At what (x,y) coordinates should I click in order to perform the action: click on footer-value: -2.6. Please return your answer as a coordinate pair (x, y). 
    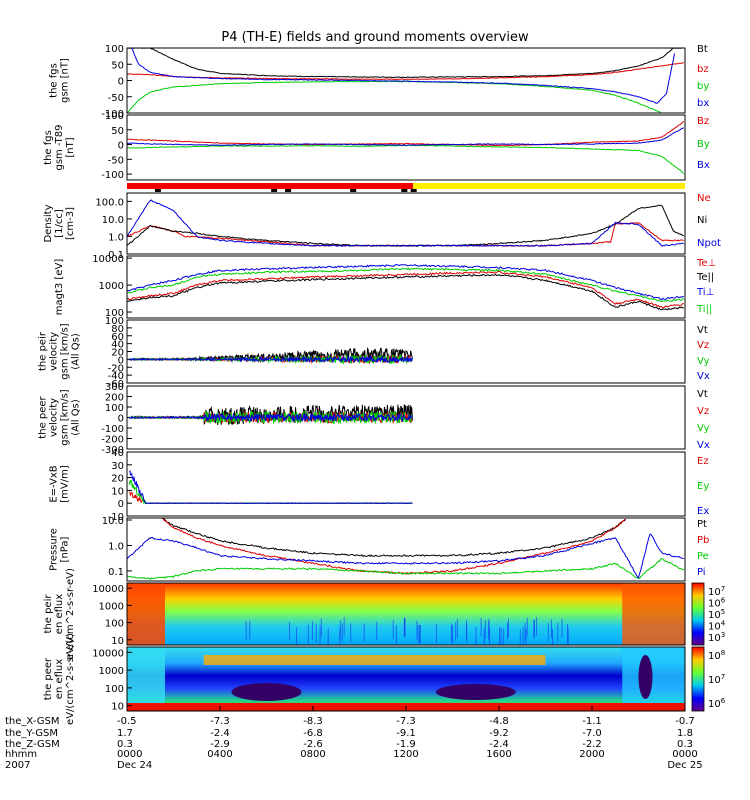
    Looking at the image, I should click on (313, 744).